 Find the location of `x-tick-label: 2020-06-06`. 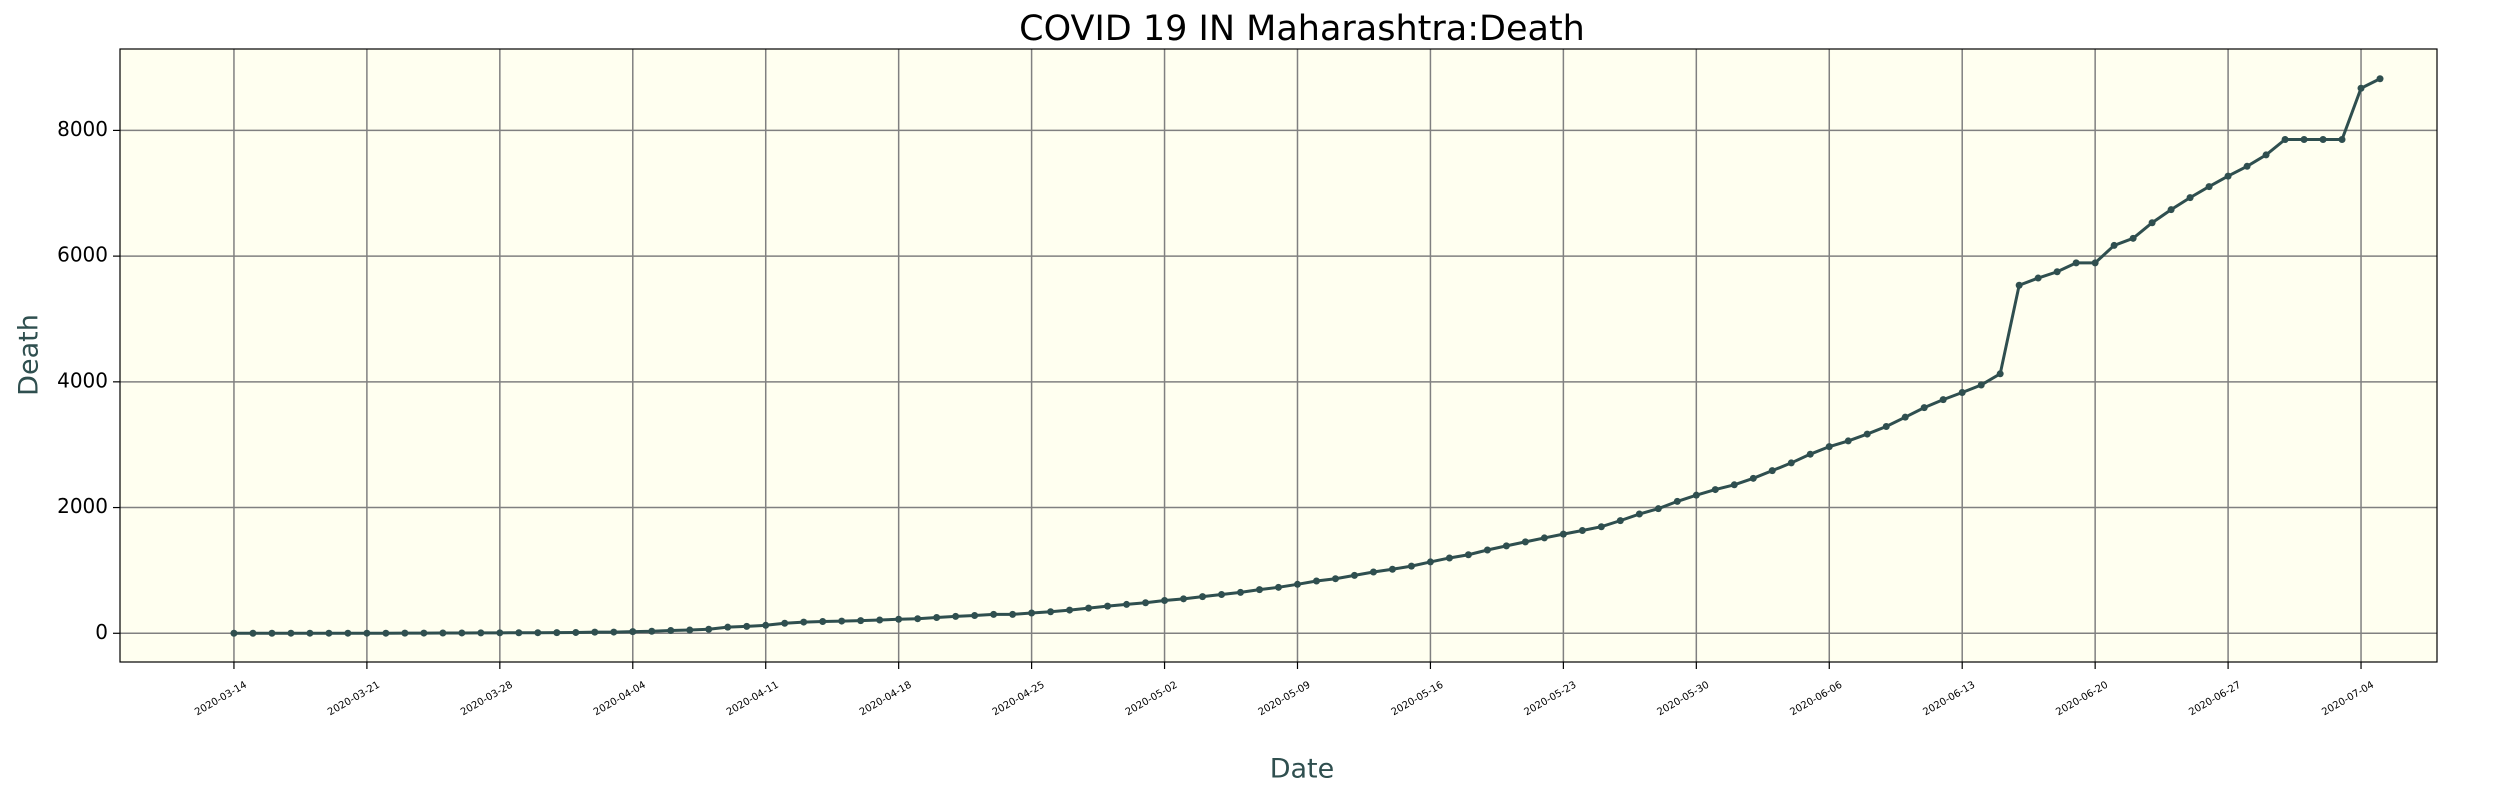

x-tick-label: 2020-06-06 is located at coordinates (1816, 699).